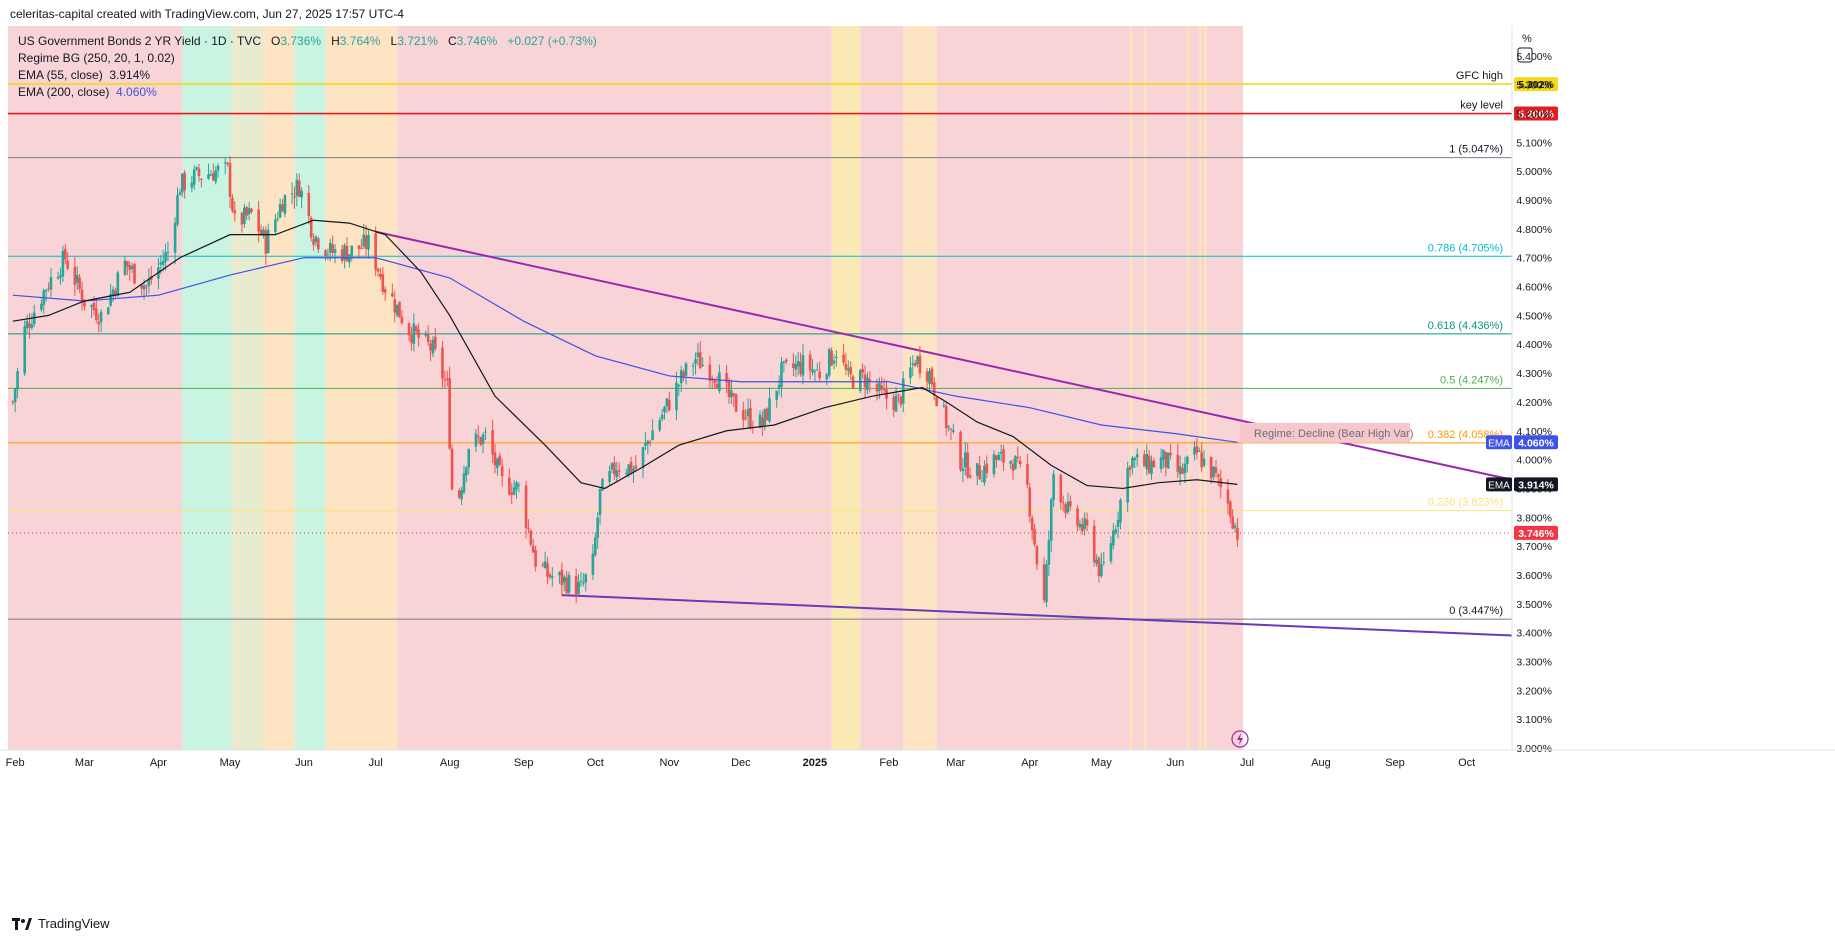 This screenshot has width=1835, height=941. What do you see at coordinates (888, 763) in the screenshot?
I see `x-tick-label: Feb` at bounding box center [888, 763].